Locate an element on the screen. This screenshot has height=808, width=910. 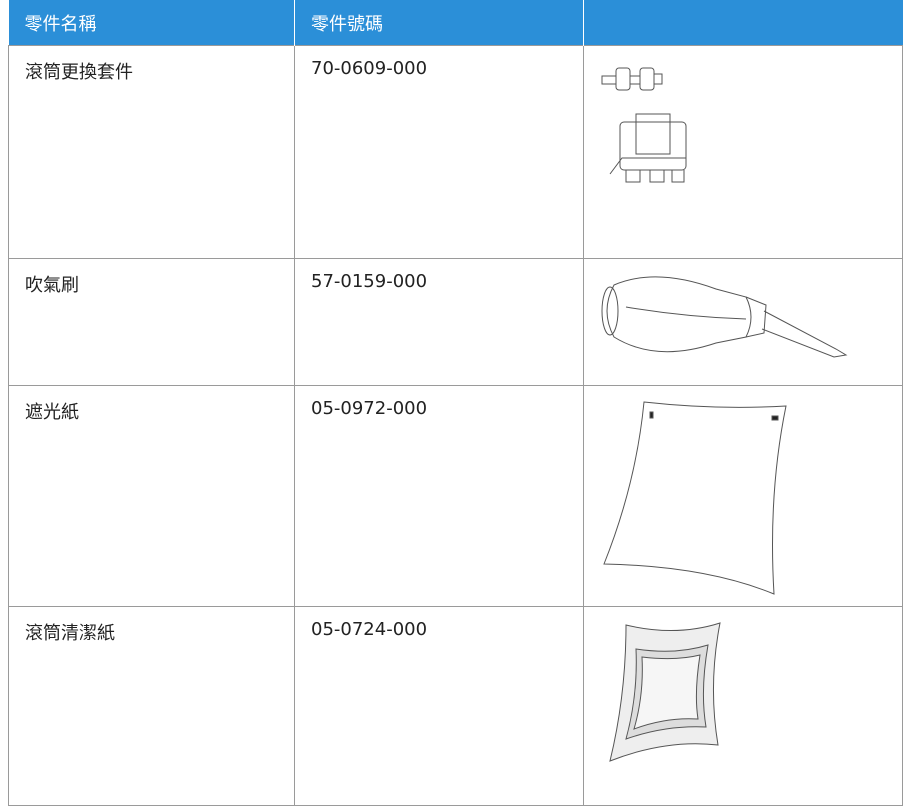
part-number: 05-0724-000 is located at coordinates (439, 706).